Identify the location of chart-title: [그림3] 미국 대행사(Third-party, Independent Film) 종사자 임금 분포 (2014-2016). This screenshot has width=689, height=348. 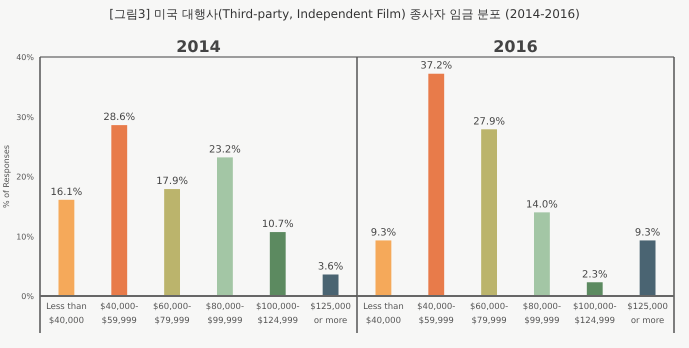
(344, 14).